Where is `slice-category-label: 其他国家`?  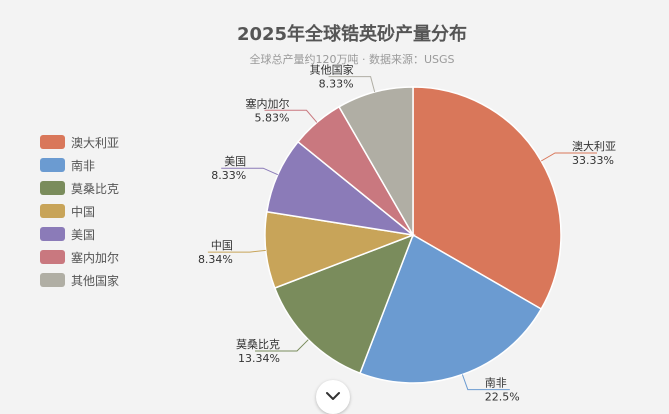
slice-category-label: 其他国家 is located at coordinates (332, 70).